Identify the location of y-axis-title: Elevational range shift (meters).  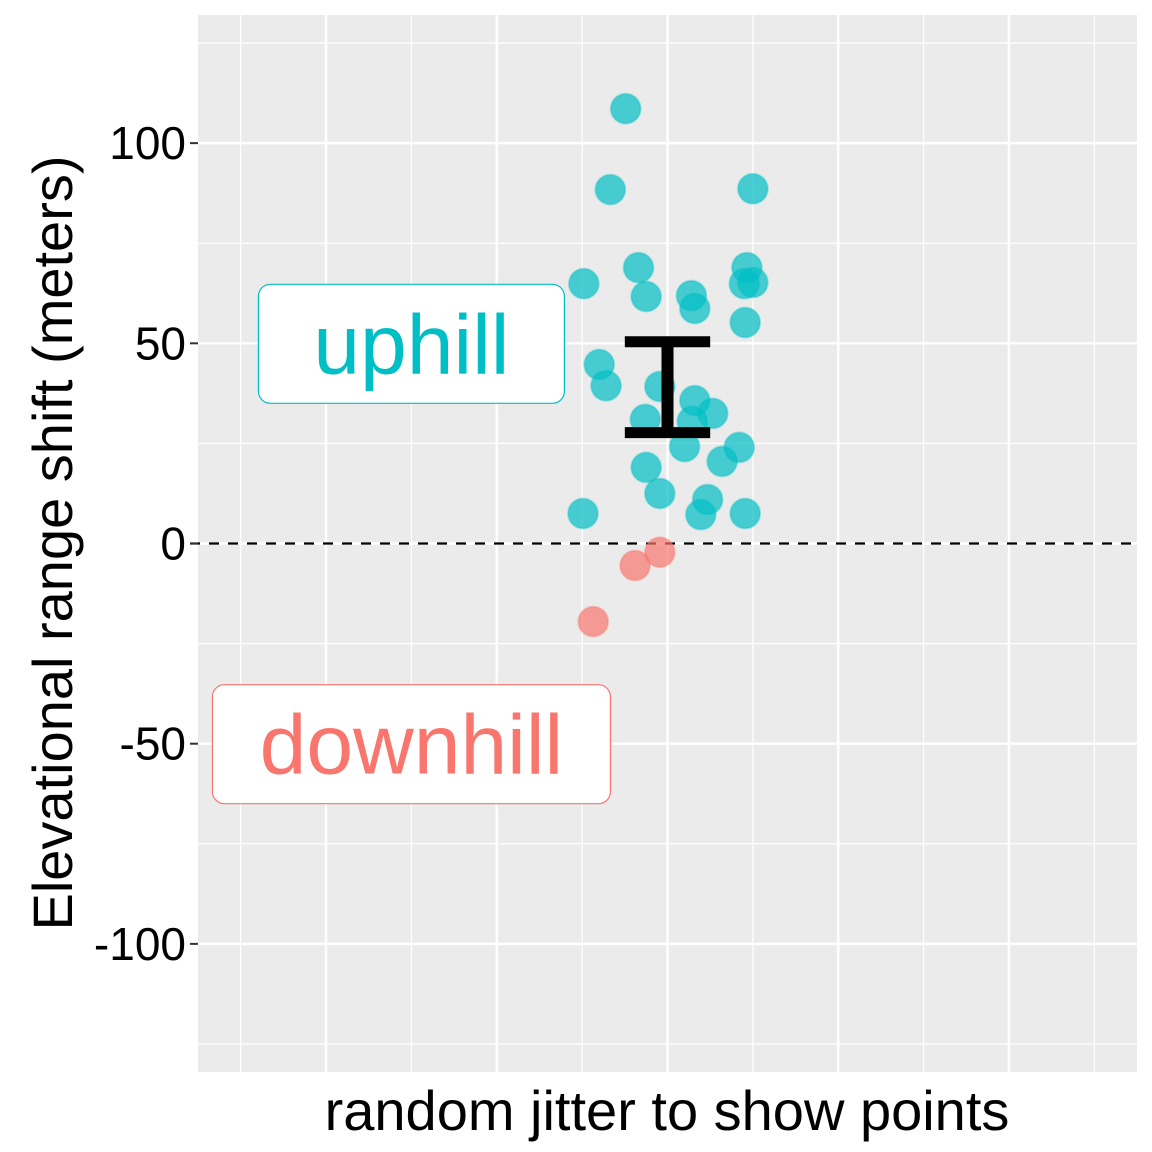
(52, 542).